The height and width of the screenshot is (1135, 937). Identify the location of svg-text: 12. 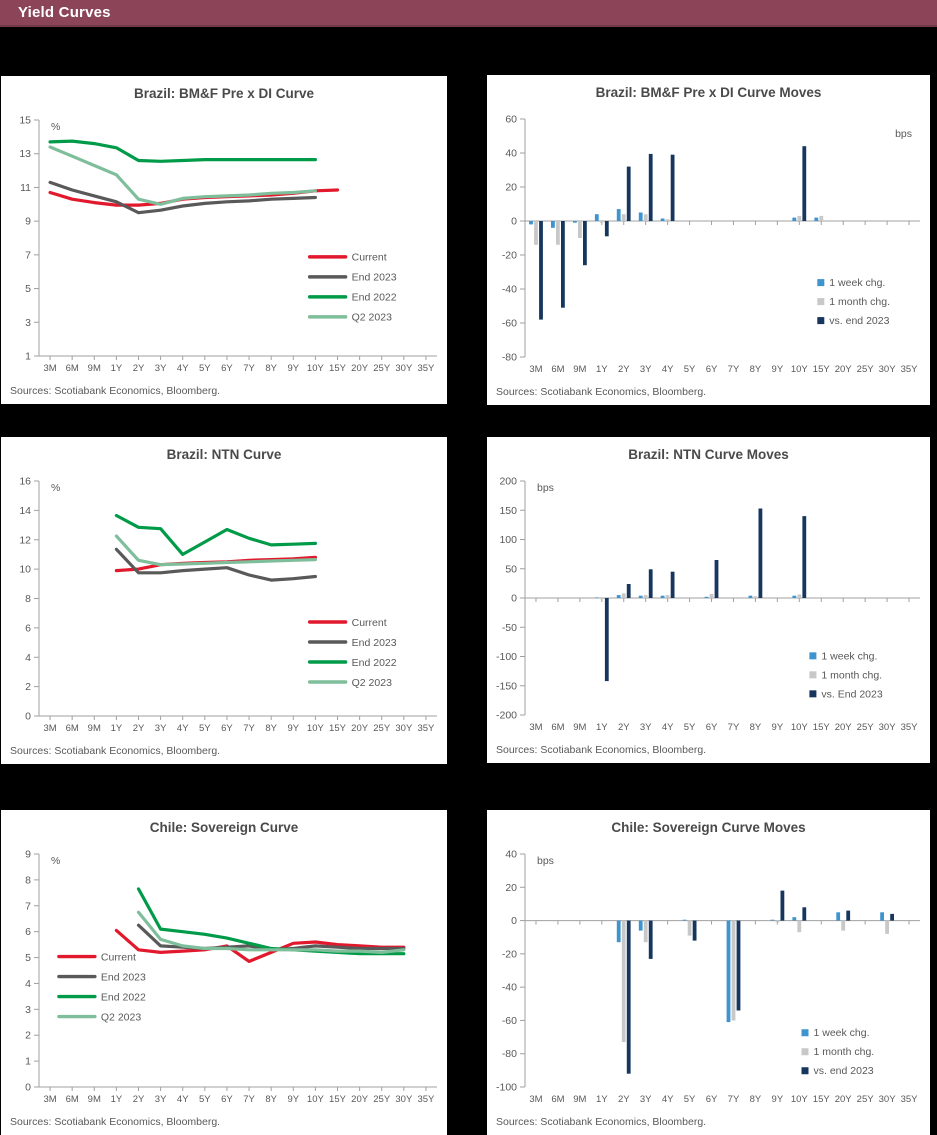
(25, 540).